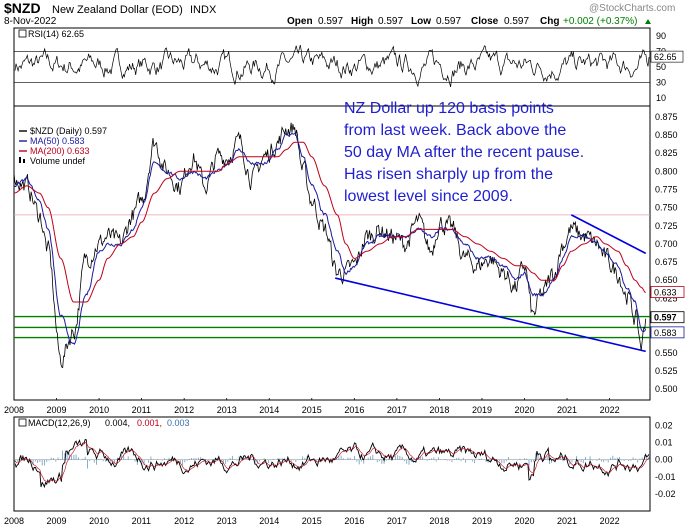 The height and width of the screenshot is (530, 700). Describe the element at coordinates (664, 443) in the screenshot. I see `macd-tick-0.01: 0.01` at that location.